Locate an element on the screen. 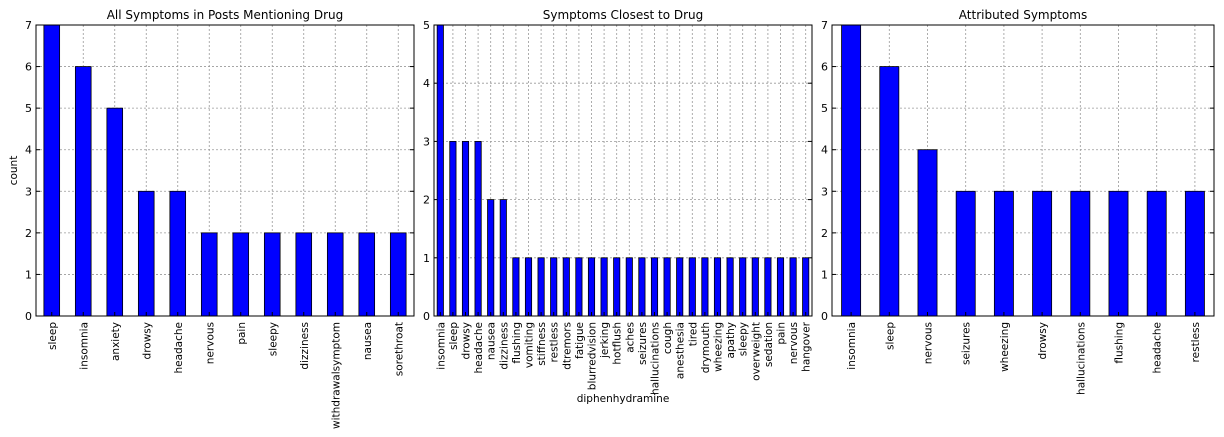  chart-title: Attributed Symptoms is located at coordinates (1023, 15).